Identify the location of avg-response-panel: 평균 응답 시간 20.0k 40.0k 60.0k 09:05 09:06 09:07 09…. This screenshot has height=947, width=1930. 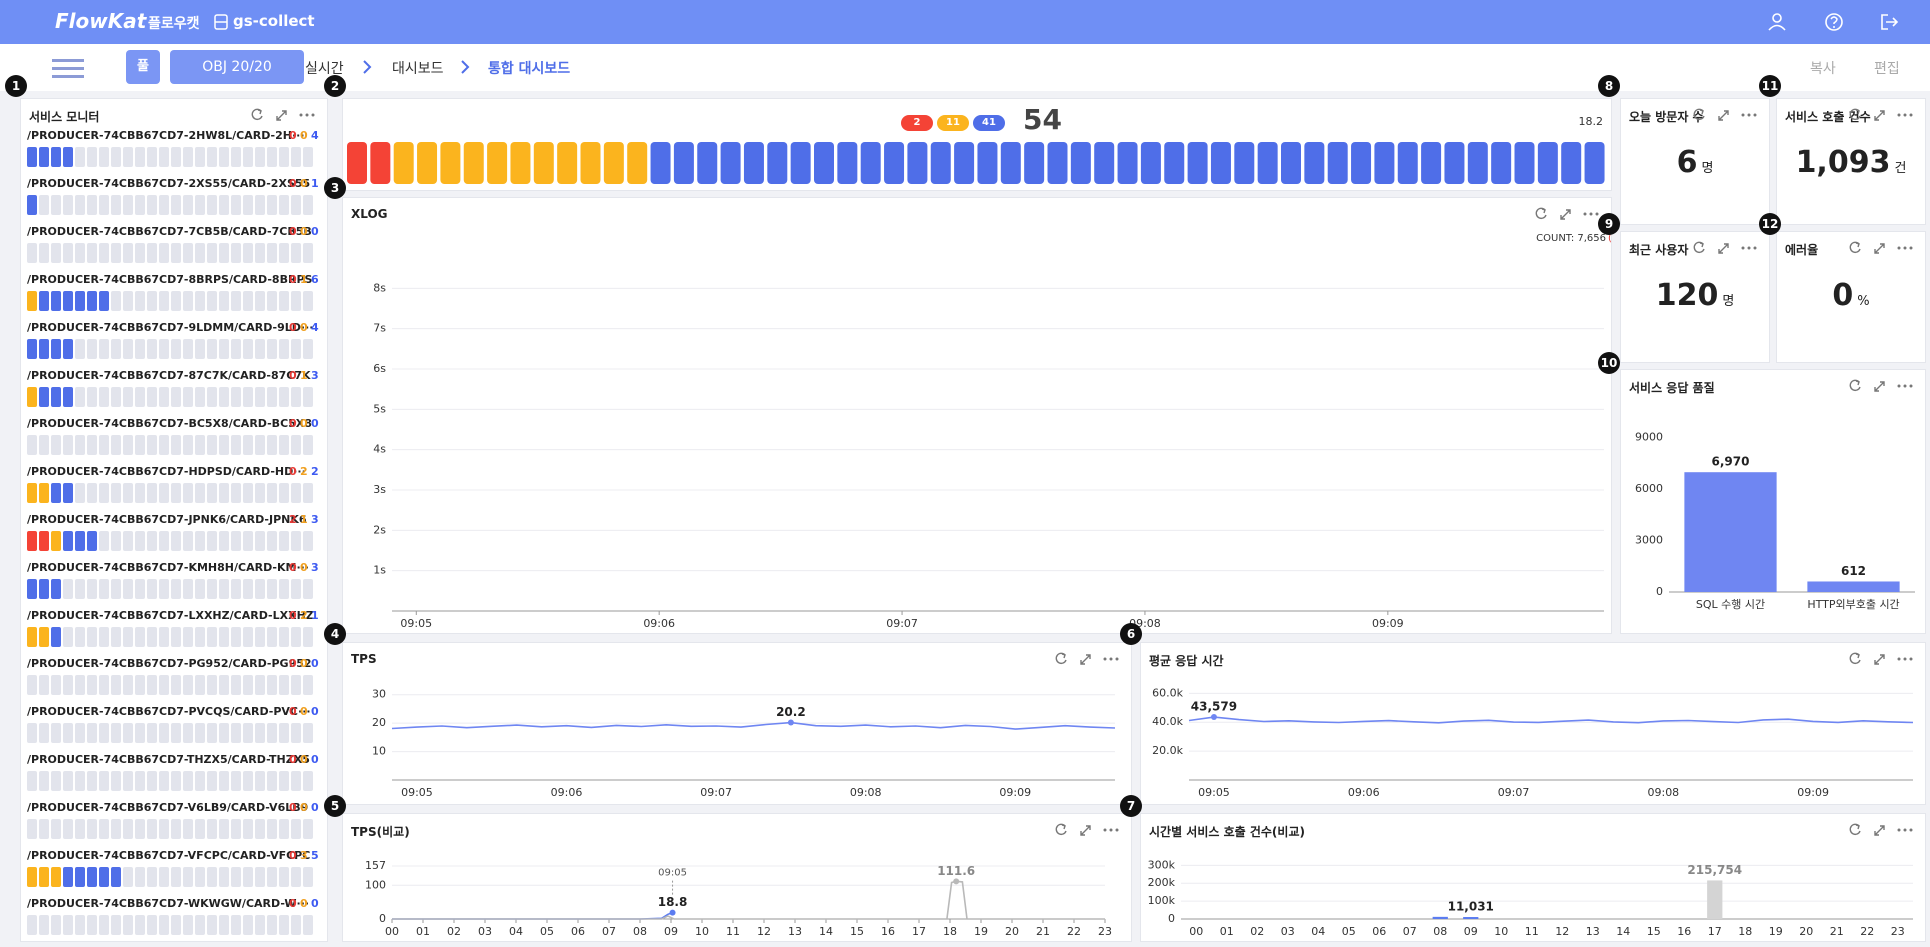
(1533, 723).